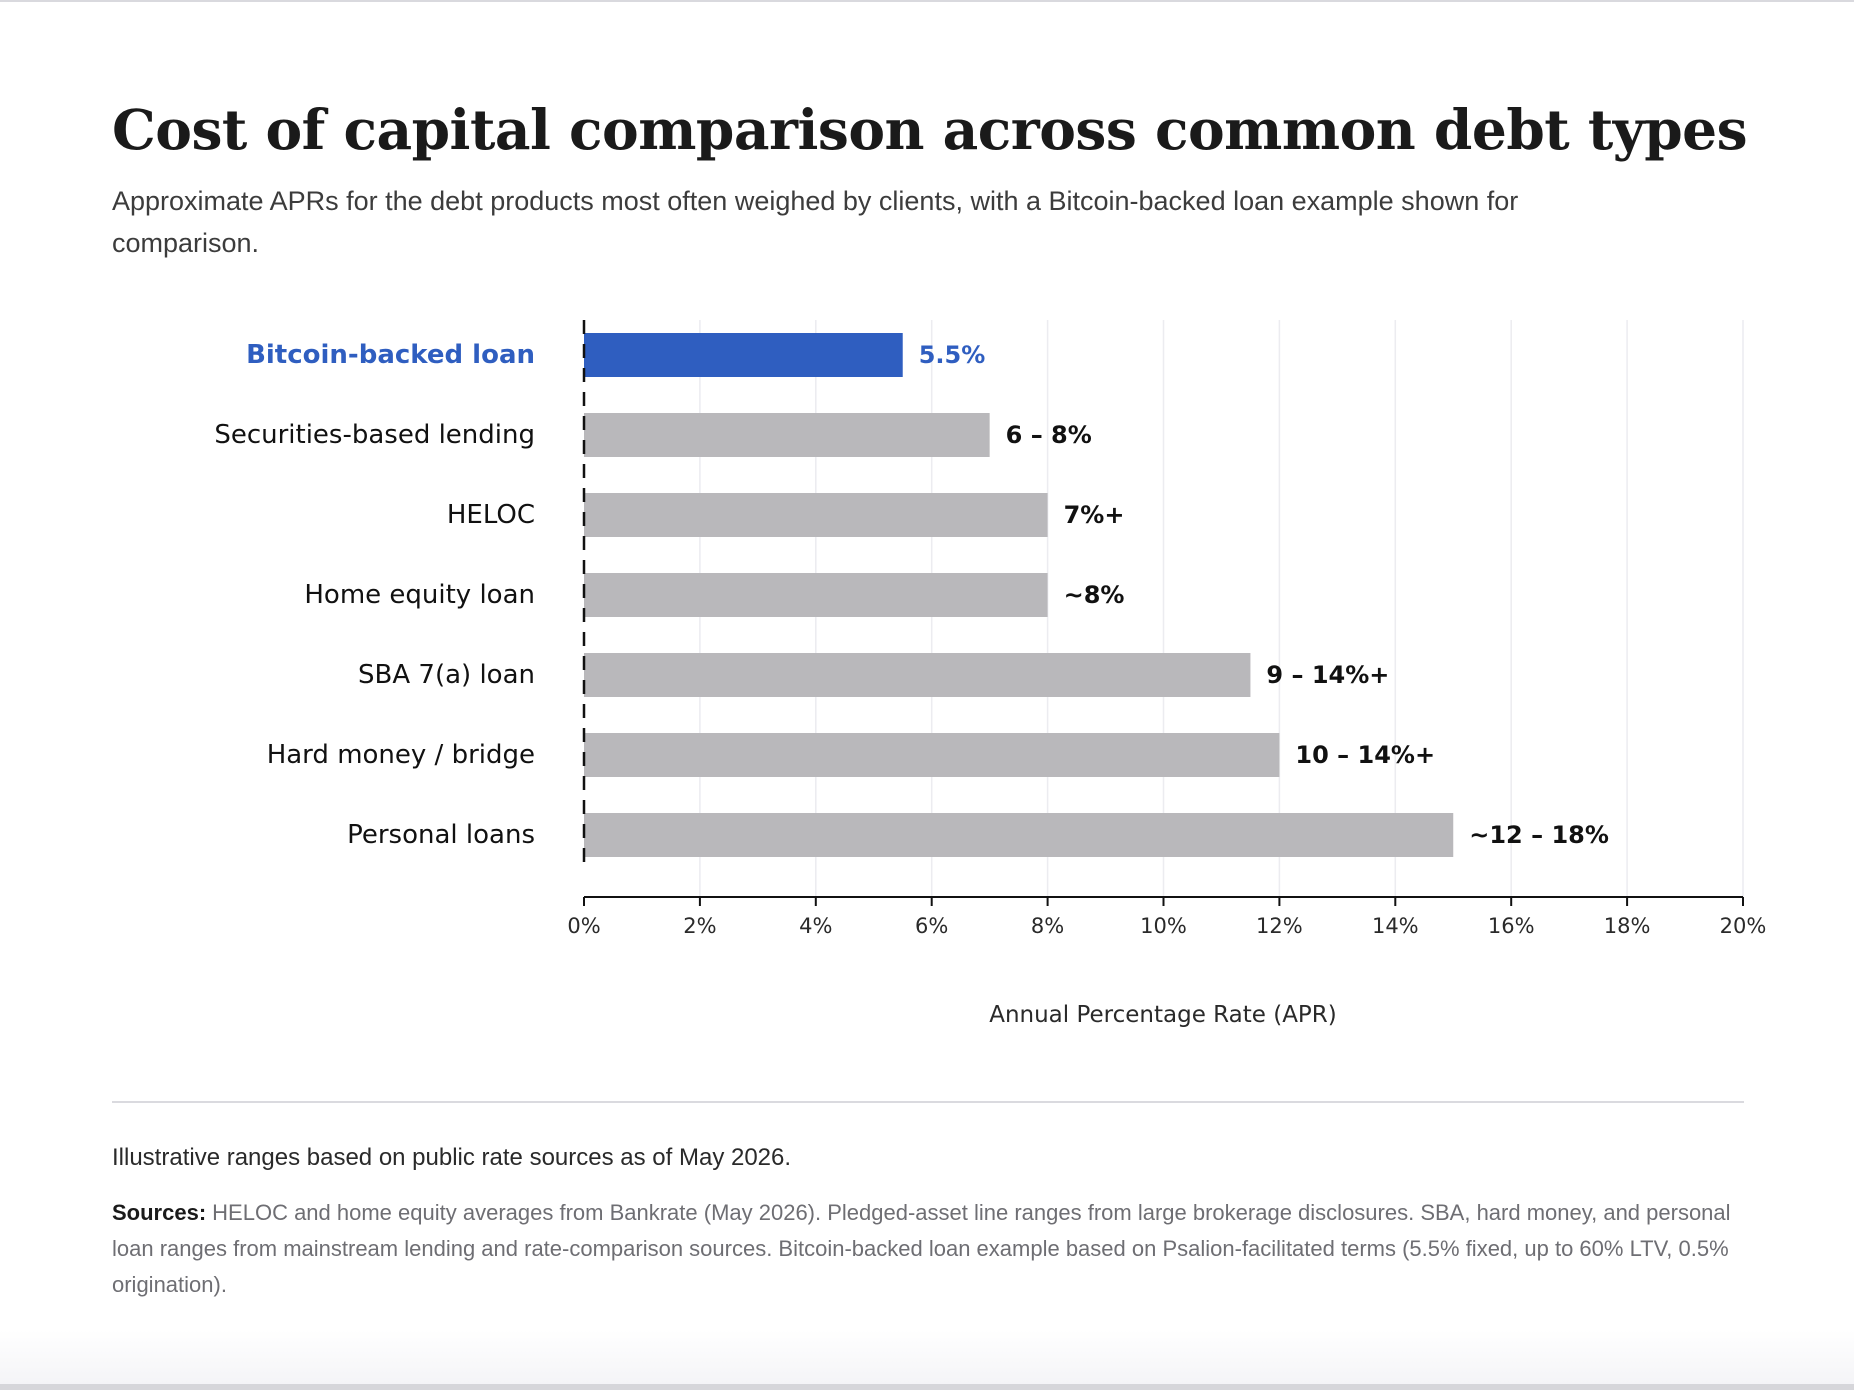 This screenshot has height=1390, width=1854. Describe the element at coordinates (927, 1360) in the screenshot. I see `bottom-fade` at that location.